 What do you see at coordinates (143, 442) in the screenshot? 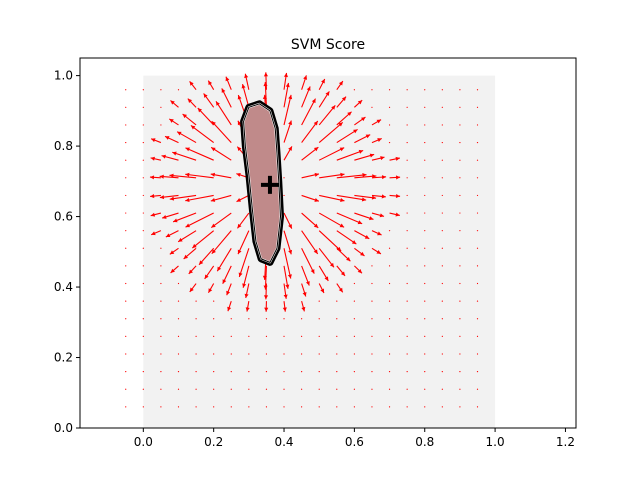
I see `x-tick-label: 0.0` at bounding box center [143, 442].